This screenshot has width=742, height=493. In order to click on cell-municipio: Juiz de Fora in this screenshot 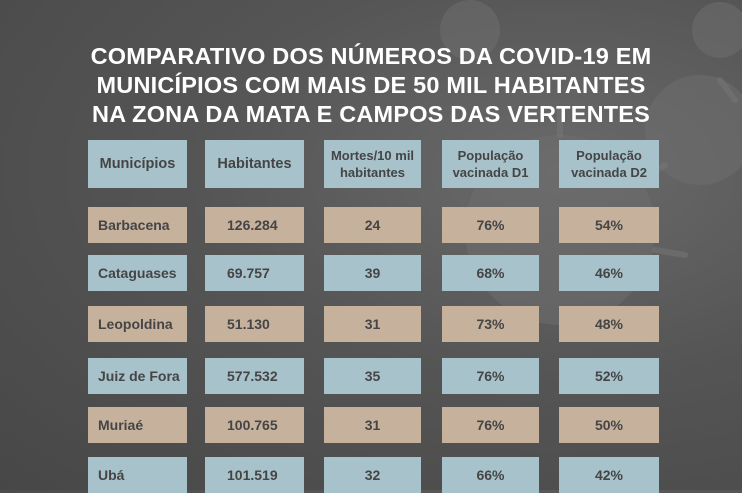, I will do `click(137, 376)`.